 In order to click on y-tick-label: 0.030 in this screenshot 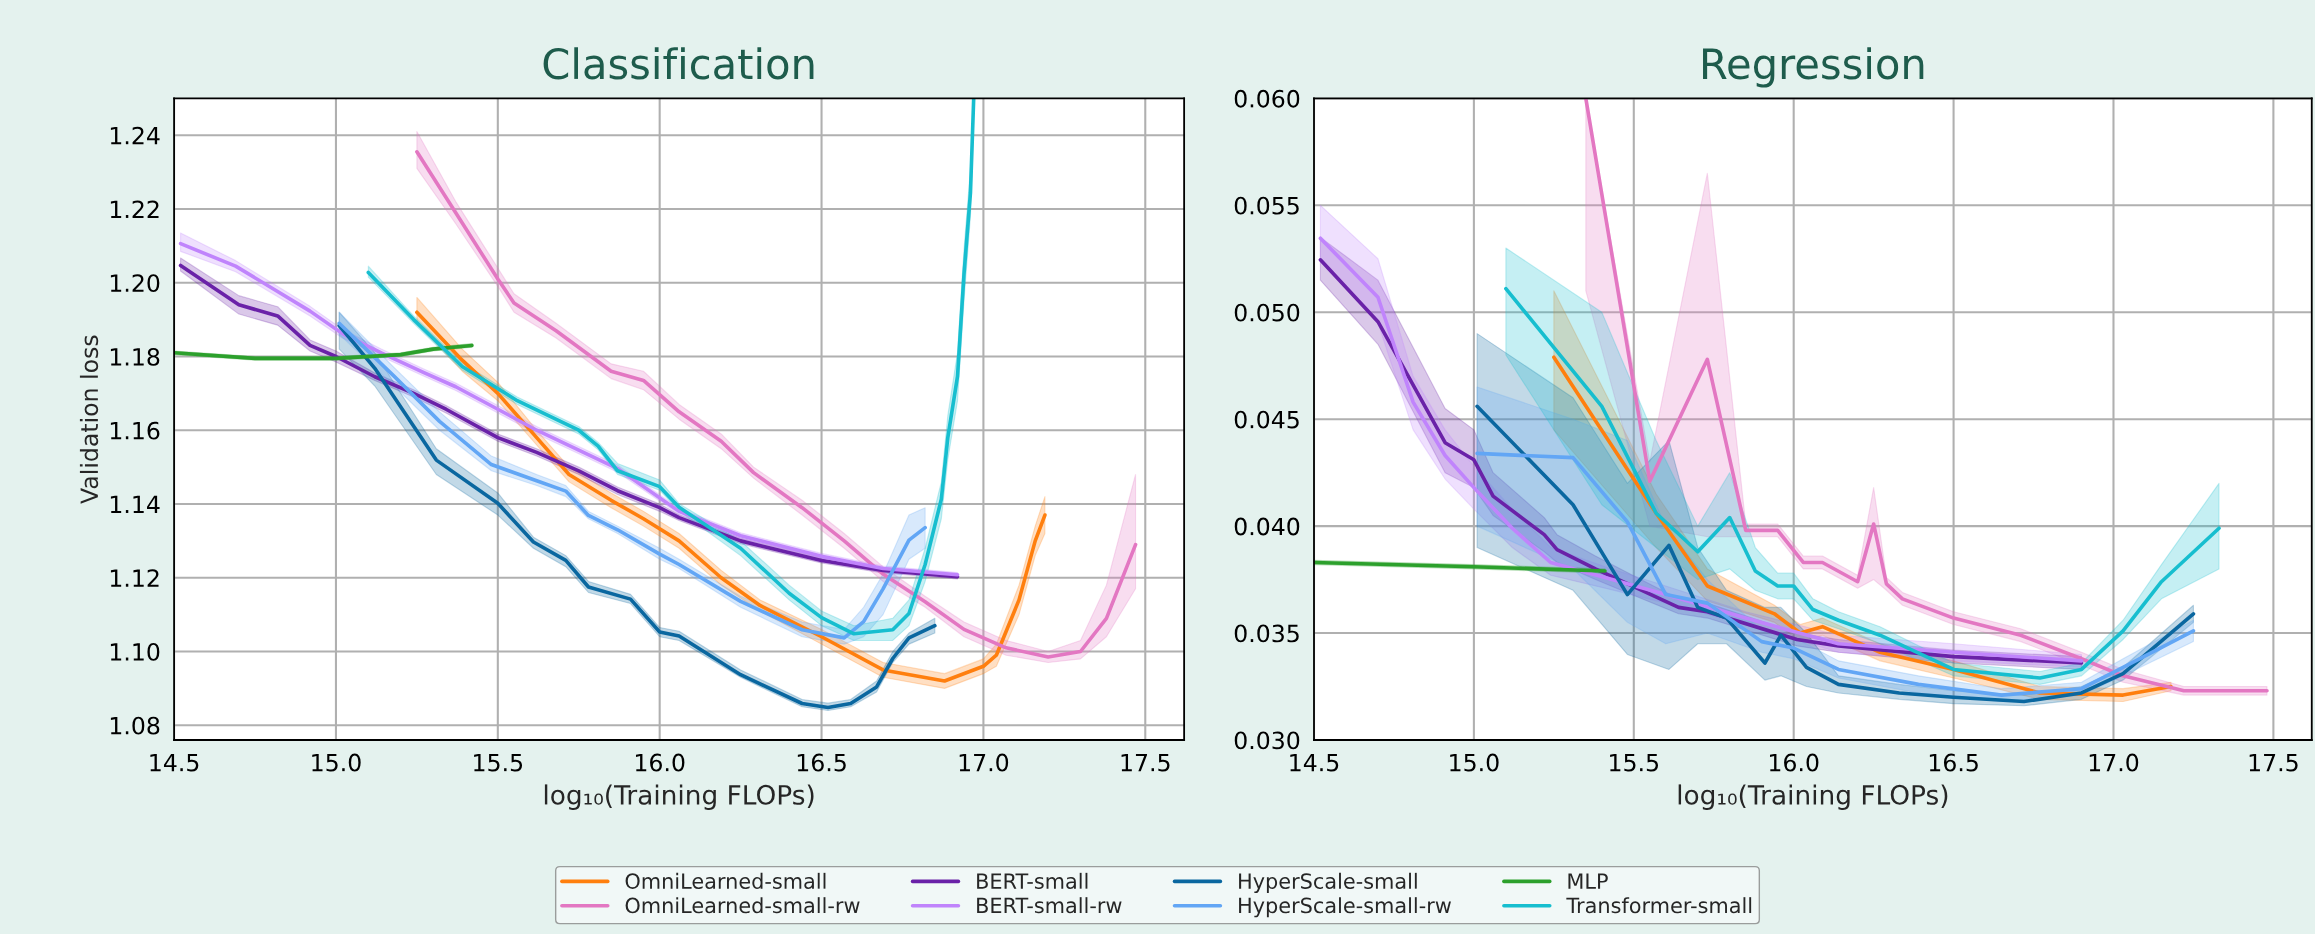, I will do `click(1267, 740)`.